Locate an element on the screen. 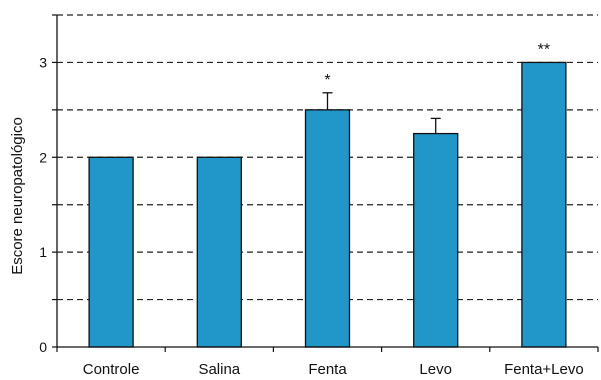  significance-marker: * is located at coordinates (327, 80).